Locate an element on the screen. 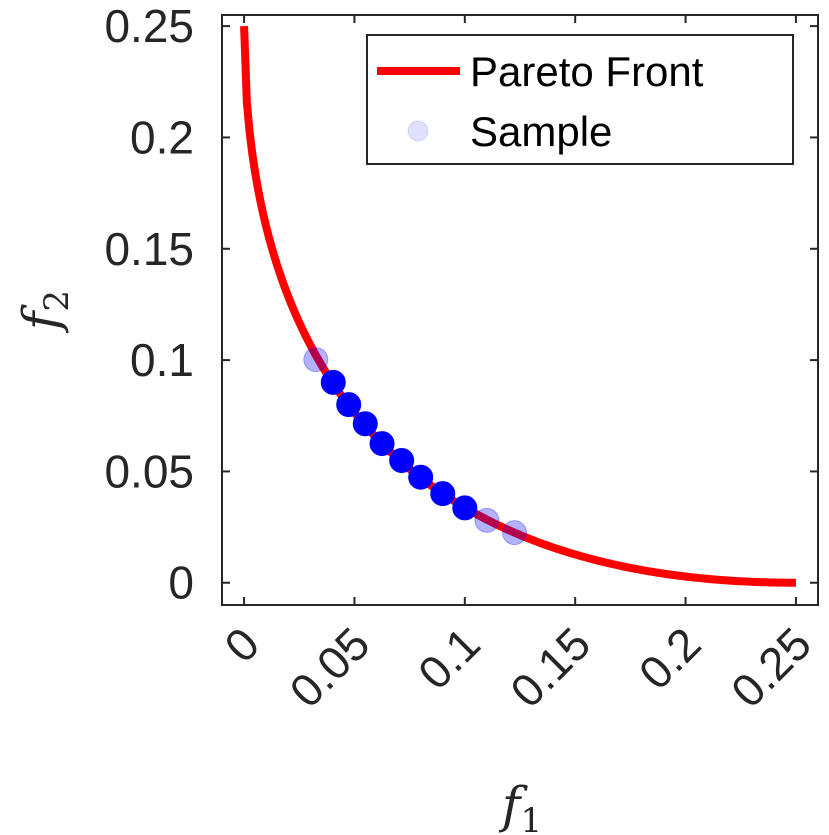 Image resolution: width=829 pixels, height=835 pixels. x-tick-label: 0.15 is located at coordinates (550, 667).